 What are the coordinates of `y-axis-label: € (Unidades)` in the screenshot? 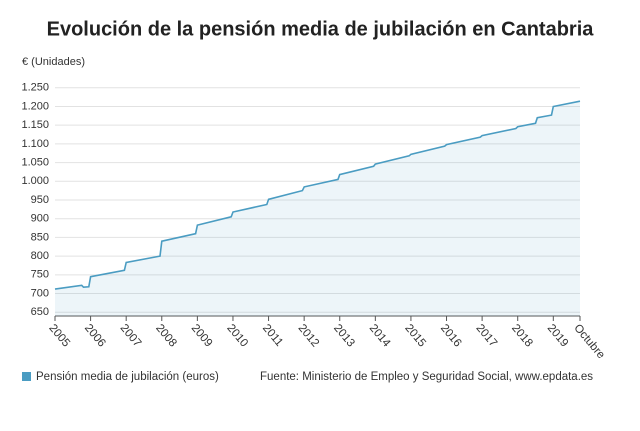 It's located at (53, 62).